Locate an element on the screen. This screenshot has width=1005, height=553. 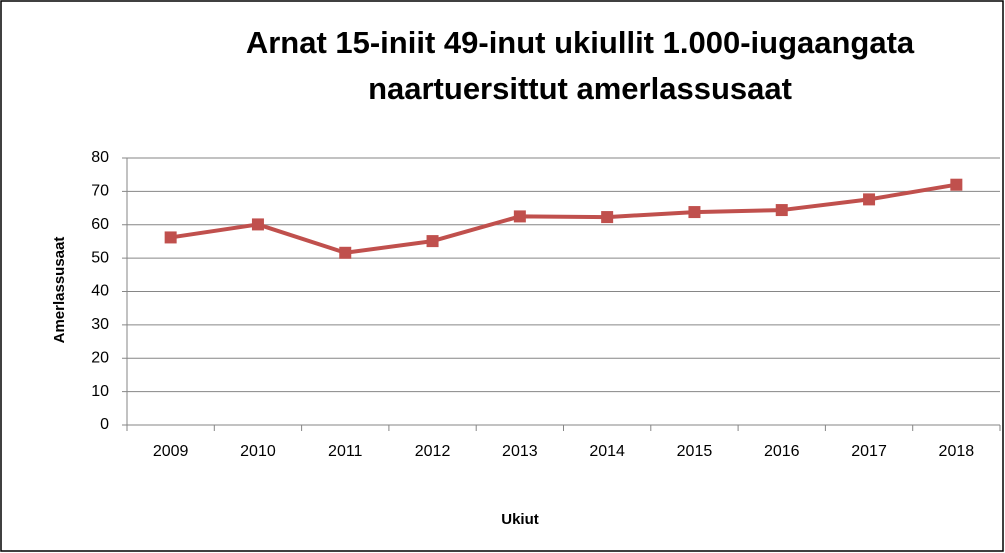
x-tick-label: 2015 is located at coordinates (695, 451).